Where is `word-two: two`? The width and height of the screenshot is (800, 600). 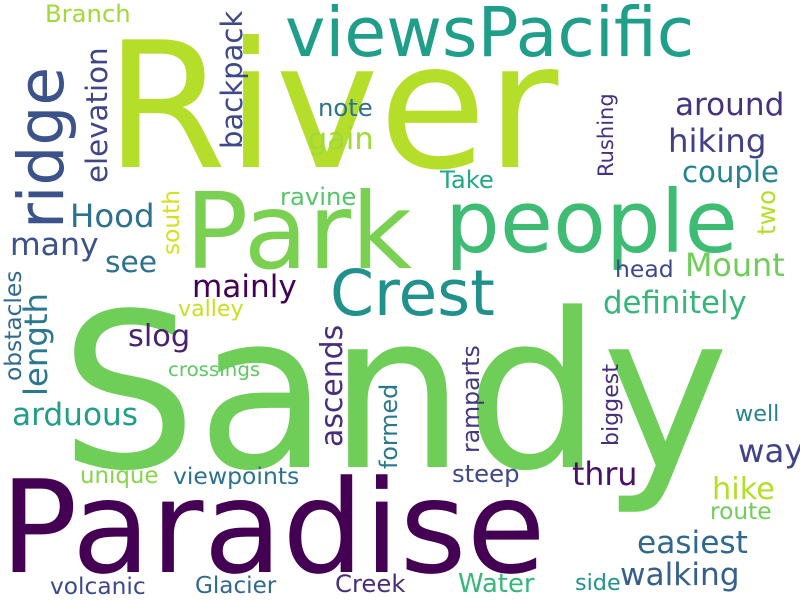 word-two: two is located at coordinates (766, 212).